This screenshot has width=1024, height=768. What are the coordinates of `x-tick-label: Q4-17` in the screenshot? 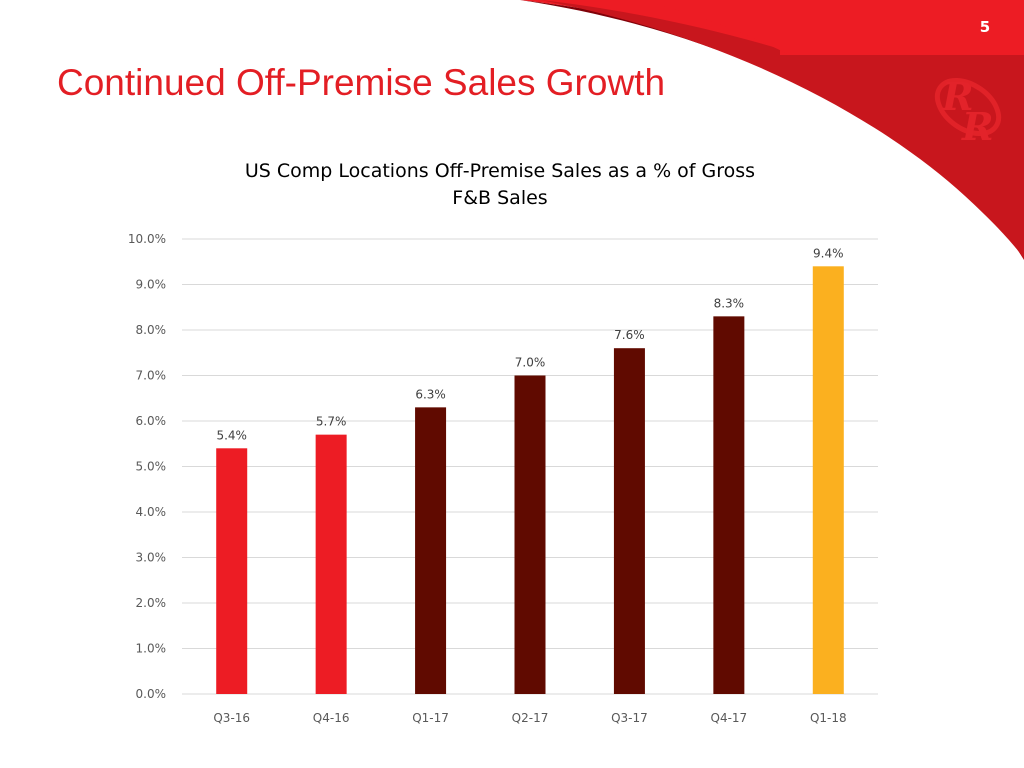 It's located at (729, 718).